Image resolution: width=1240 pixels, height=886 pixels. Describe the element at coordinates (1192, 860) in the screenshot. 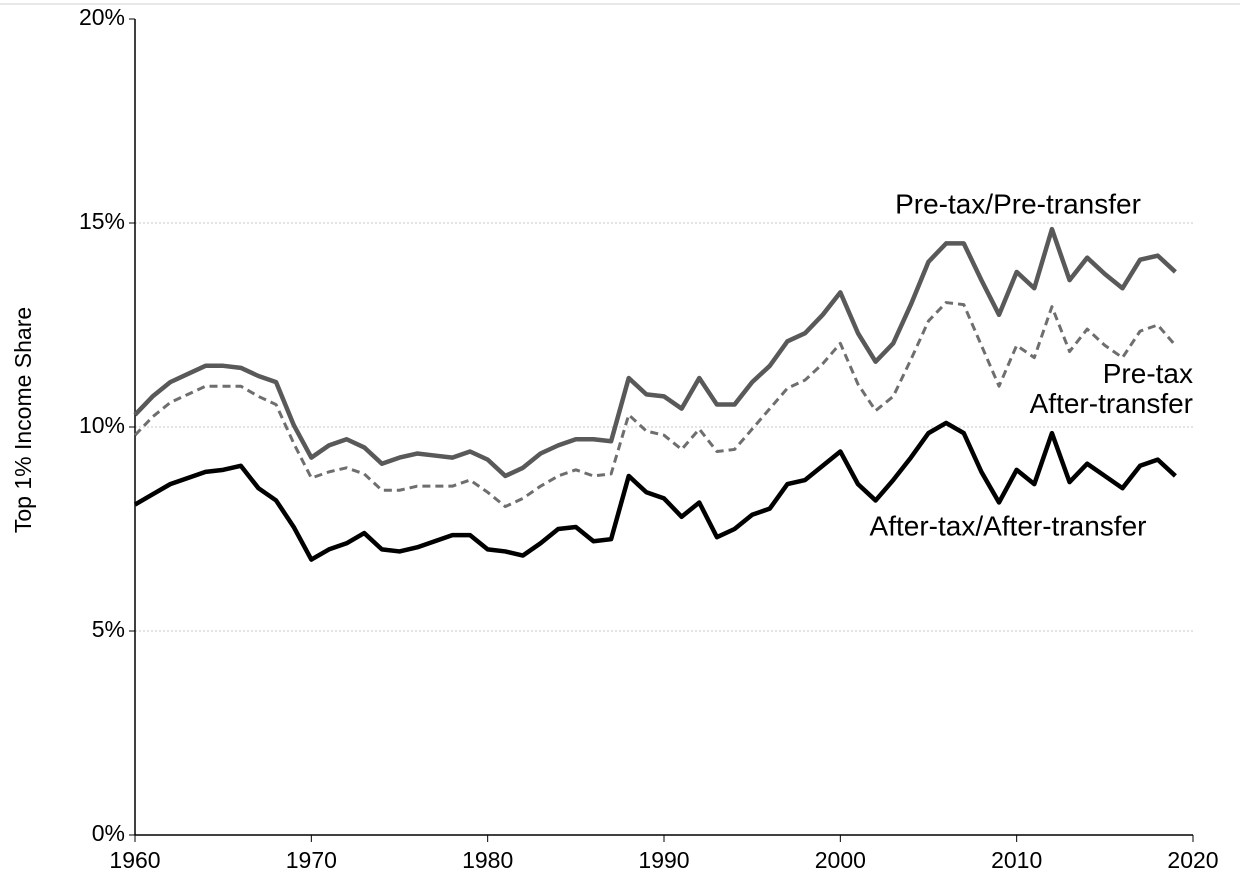

I see `x-tick-label: 2020` at that location.